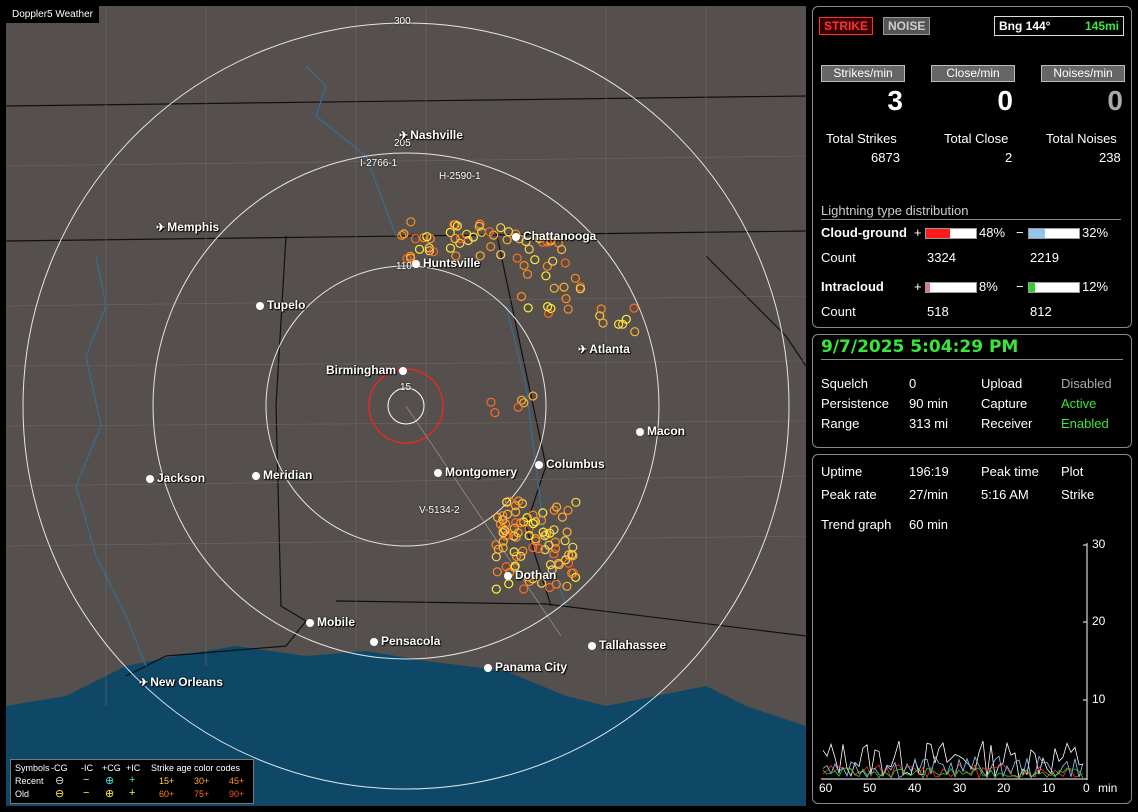 Image resolution: width=1138 pixels, height=812 pixels. Describe the element at coordinates (1020, 286) in the screenshot. I see `ic-neg-sign: −` at that location.